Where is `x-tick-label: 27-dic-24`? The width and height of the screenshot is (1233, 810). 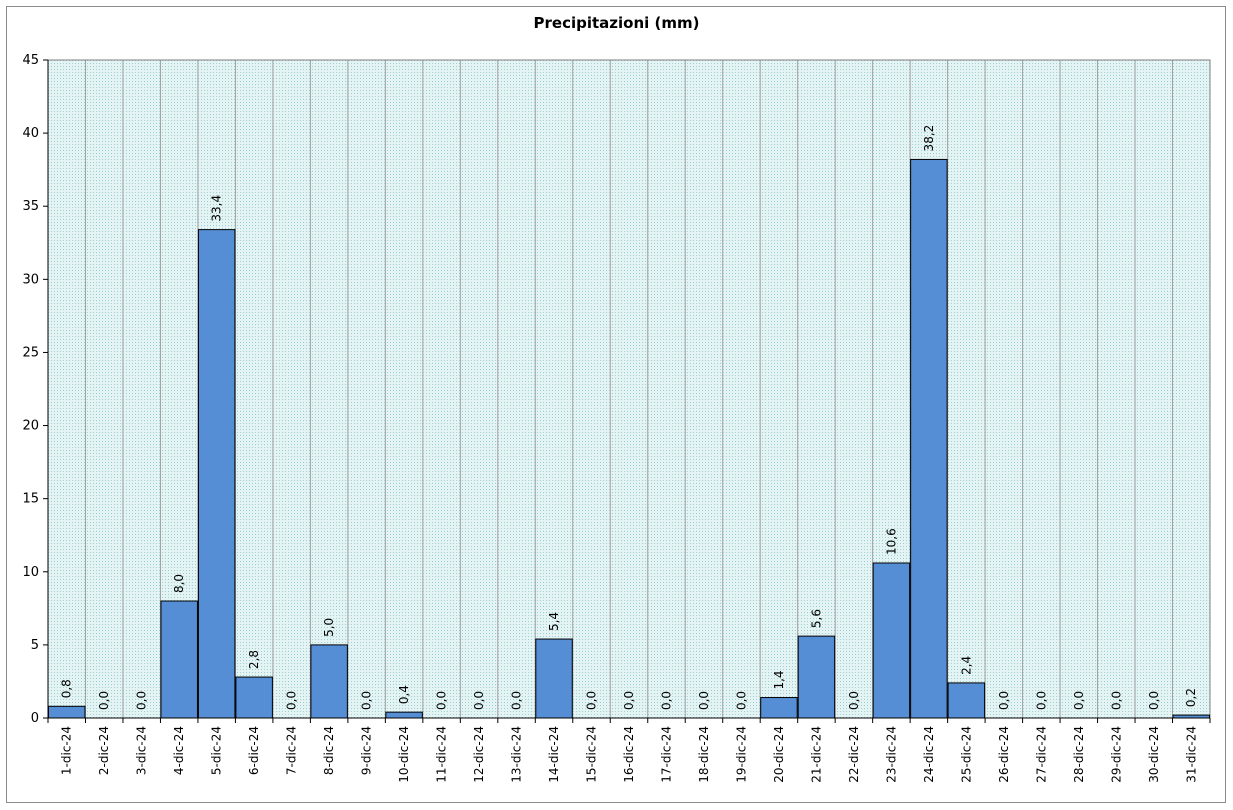 x-tick-label: 27-dic-24 is located at coordinates (1041, 754).